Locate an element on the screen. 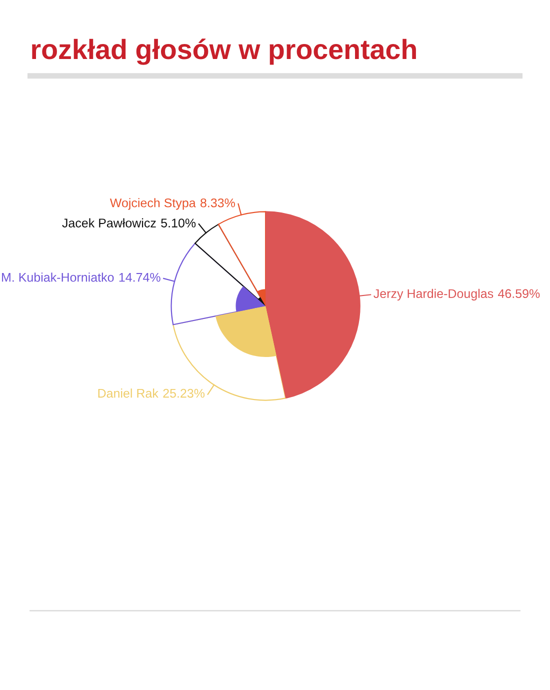 The width and height of the screenshot is (550, 690). slice-label: Jerzy Hardie-Douglas is located at coordinates (434, 294).